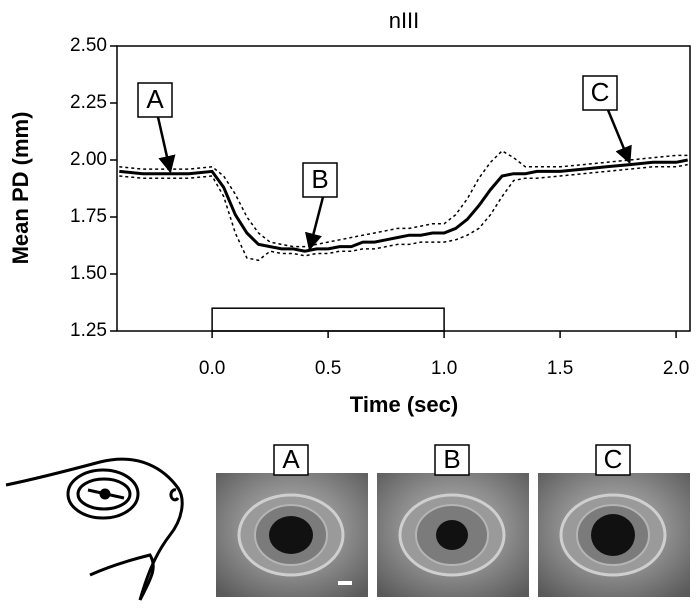 Image resolution: width=700 pixels, height=614 pixels. Describe the element at coordinates (444, 368) in the screenshot. I see `x-tick-label: 1.0` at that location.